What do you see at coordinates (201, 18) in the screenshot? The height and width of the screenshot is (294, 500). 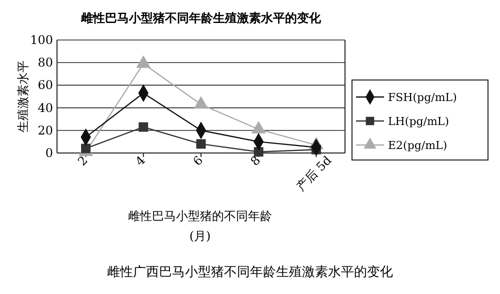 I see `chart-title: 雌性巴马小型猪不同年龄生殖激素水平的变化` at bounding box center [201, 18].